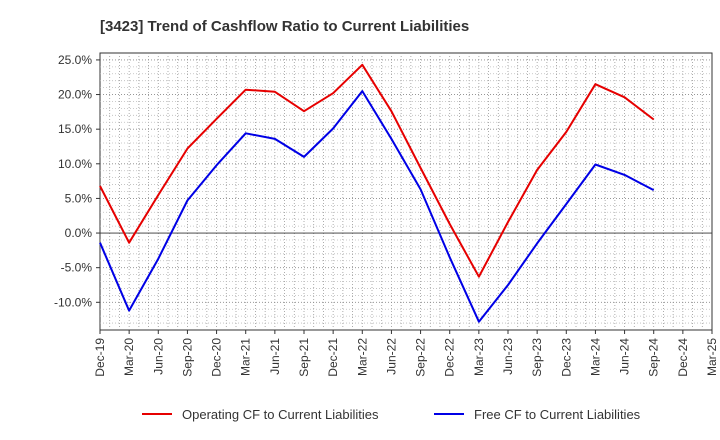  I want to click on y-tick-label: -10.0%, so click(73, 302).